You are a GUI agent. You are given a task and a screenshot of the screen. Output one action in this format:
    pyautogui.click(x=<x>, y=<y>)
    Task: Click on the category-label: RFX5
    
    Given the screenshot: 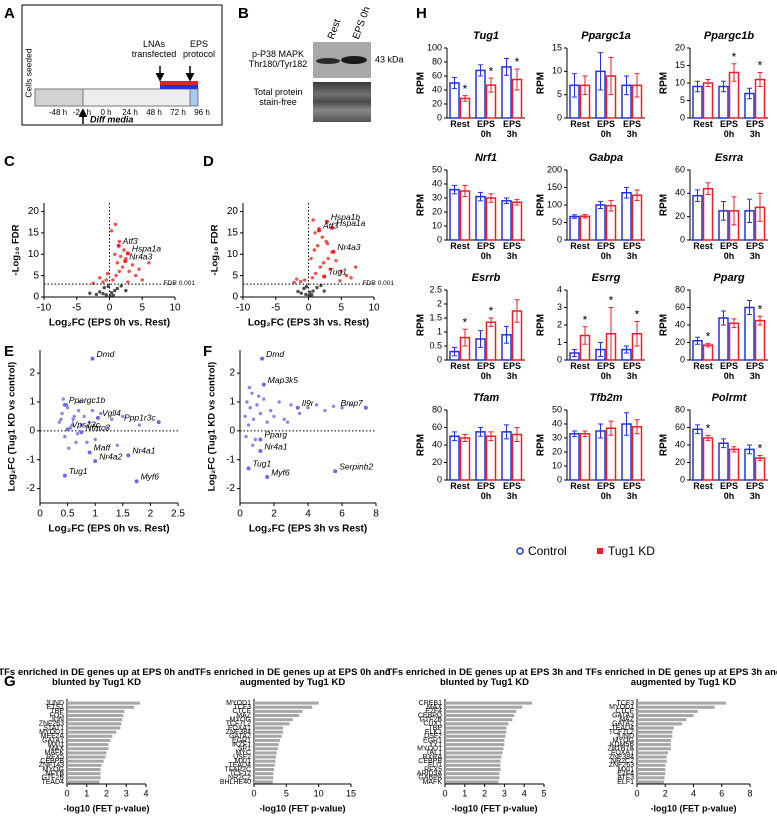 What is the action you would take?
    pyautogui.click(x=433, y=769)
    